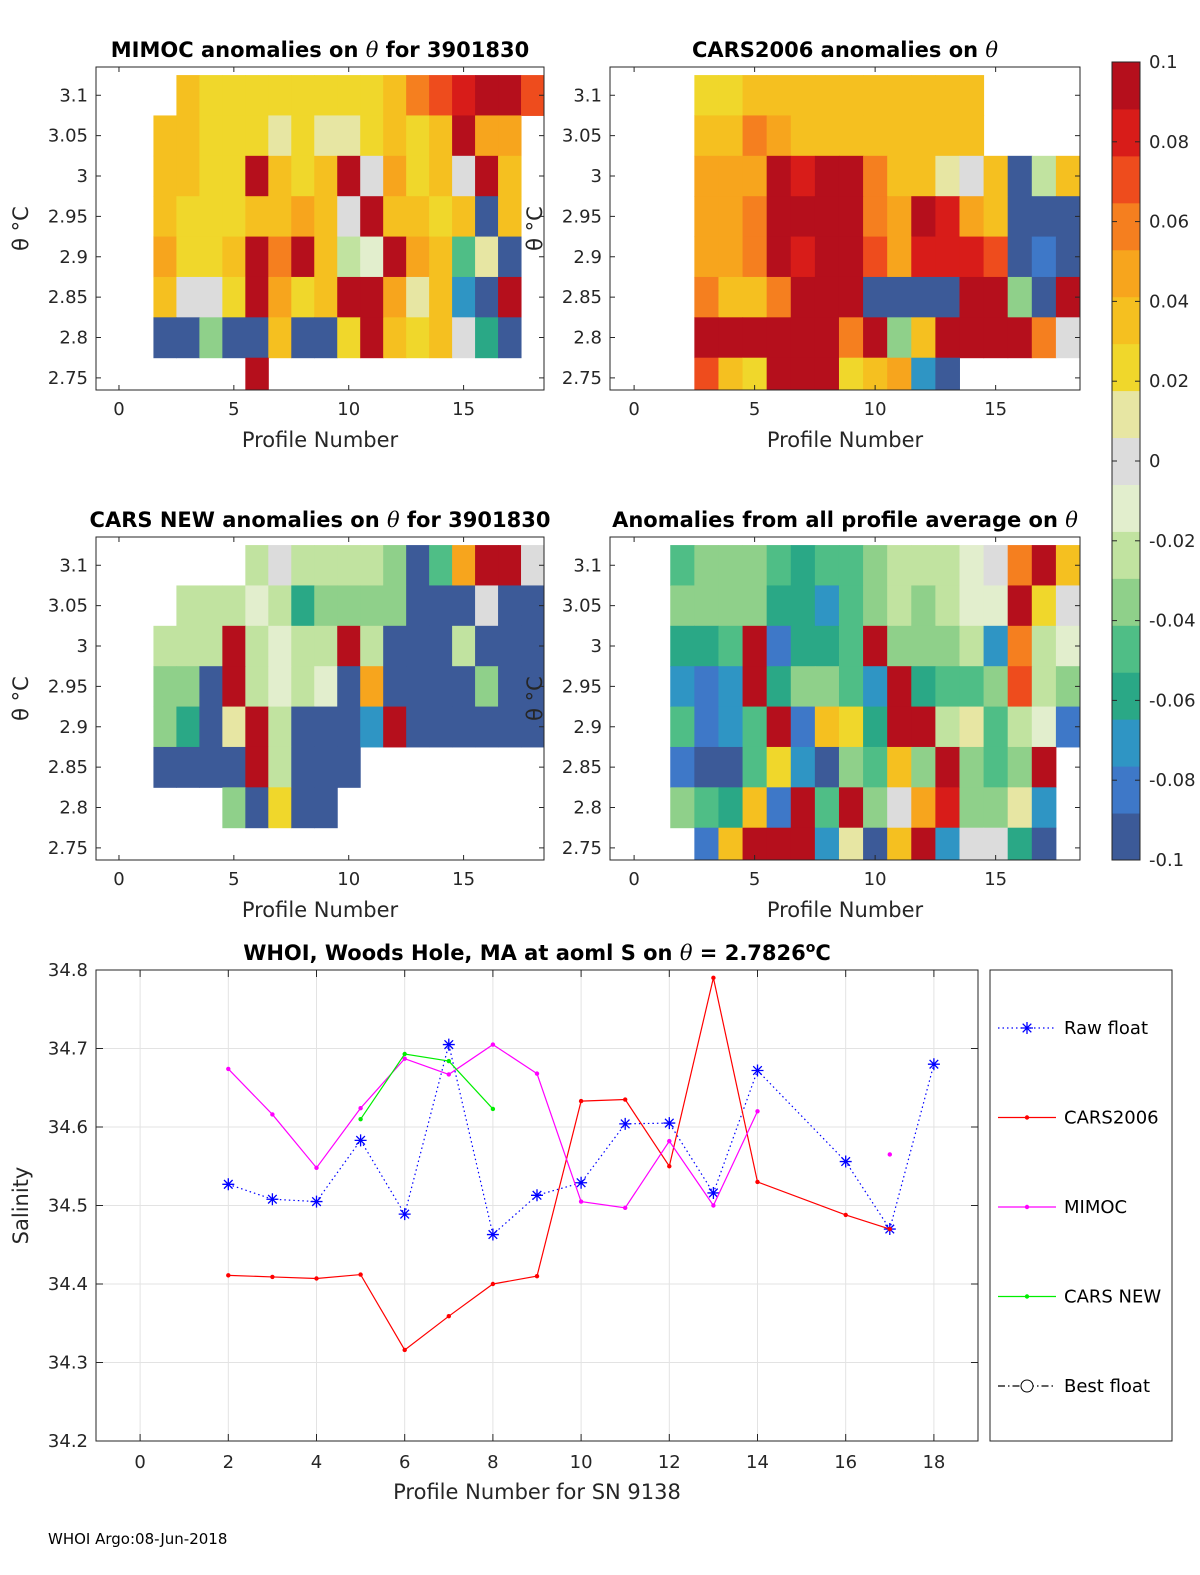 This screenshot has height=1575, width=1200. What do you see at coordinates (1172, 780) in the screenshot?
I see `colorbar-tick-label: -0.08` at bounding box center [1172, 780].